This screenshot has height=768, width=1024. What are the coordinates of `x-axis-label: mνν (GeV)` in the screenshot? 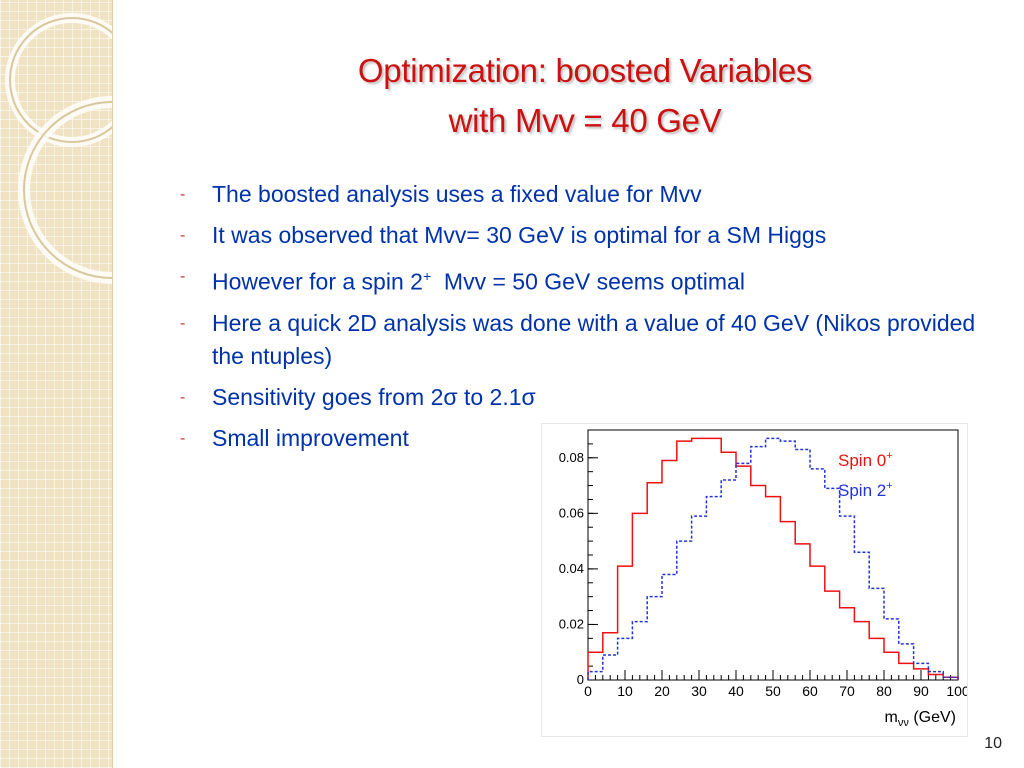 It's located at (920, 719).